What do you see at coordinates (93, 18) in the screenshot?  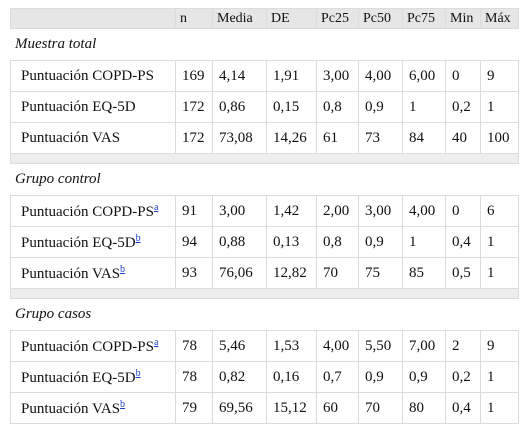 I see `header-cell` at bounding box center [93, 18].